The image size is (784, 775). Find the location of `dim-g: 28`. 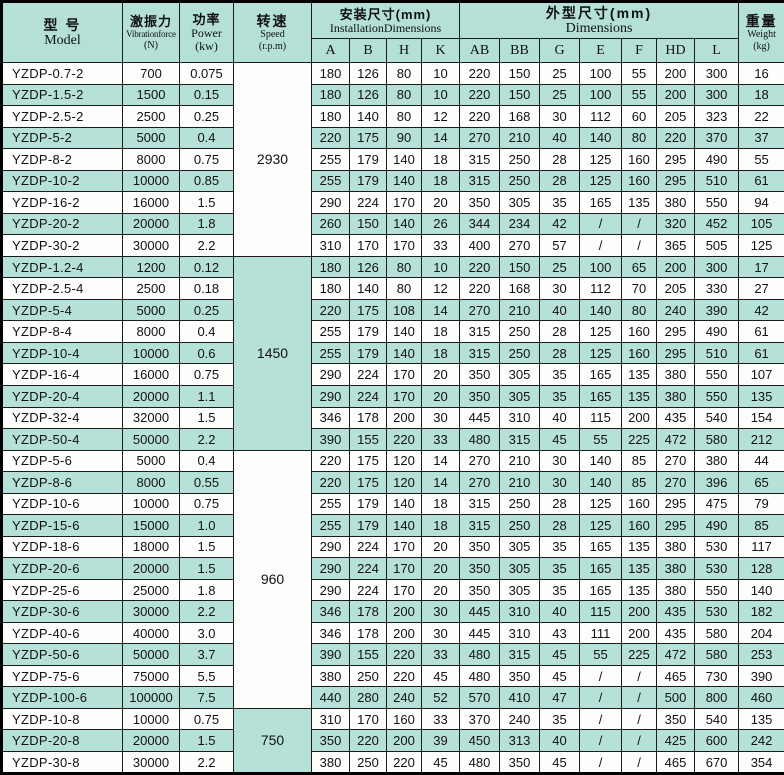

dim-g: 28 is located at coordinates (560, 504).